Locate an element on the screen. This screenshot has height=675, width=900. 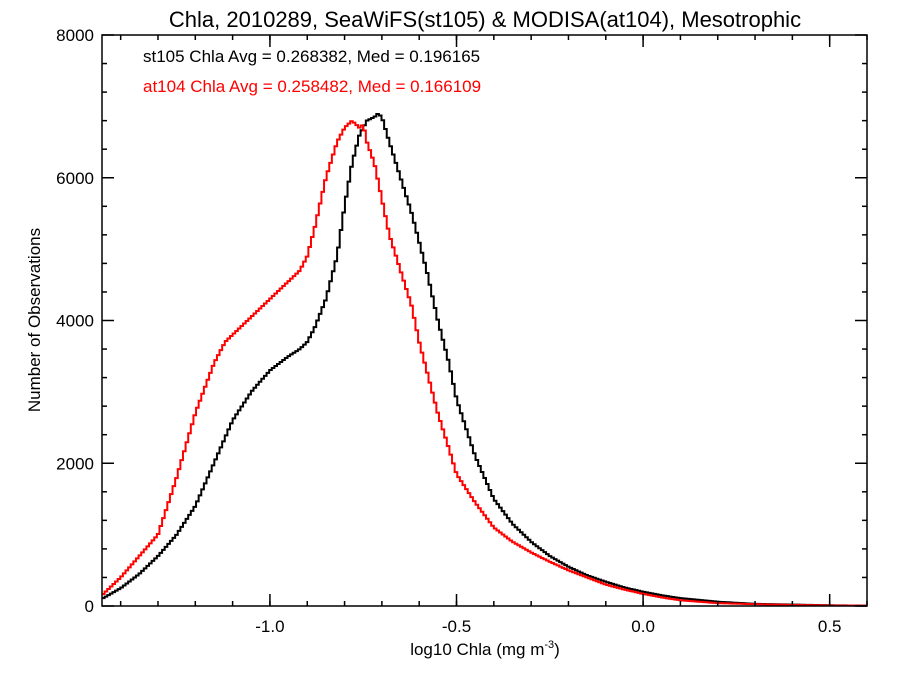
x-tick-label: 0.5 is located at coordinates (830, 626).